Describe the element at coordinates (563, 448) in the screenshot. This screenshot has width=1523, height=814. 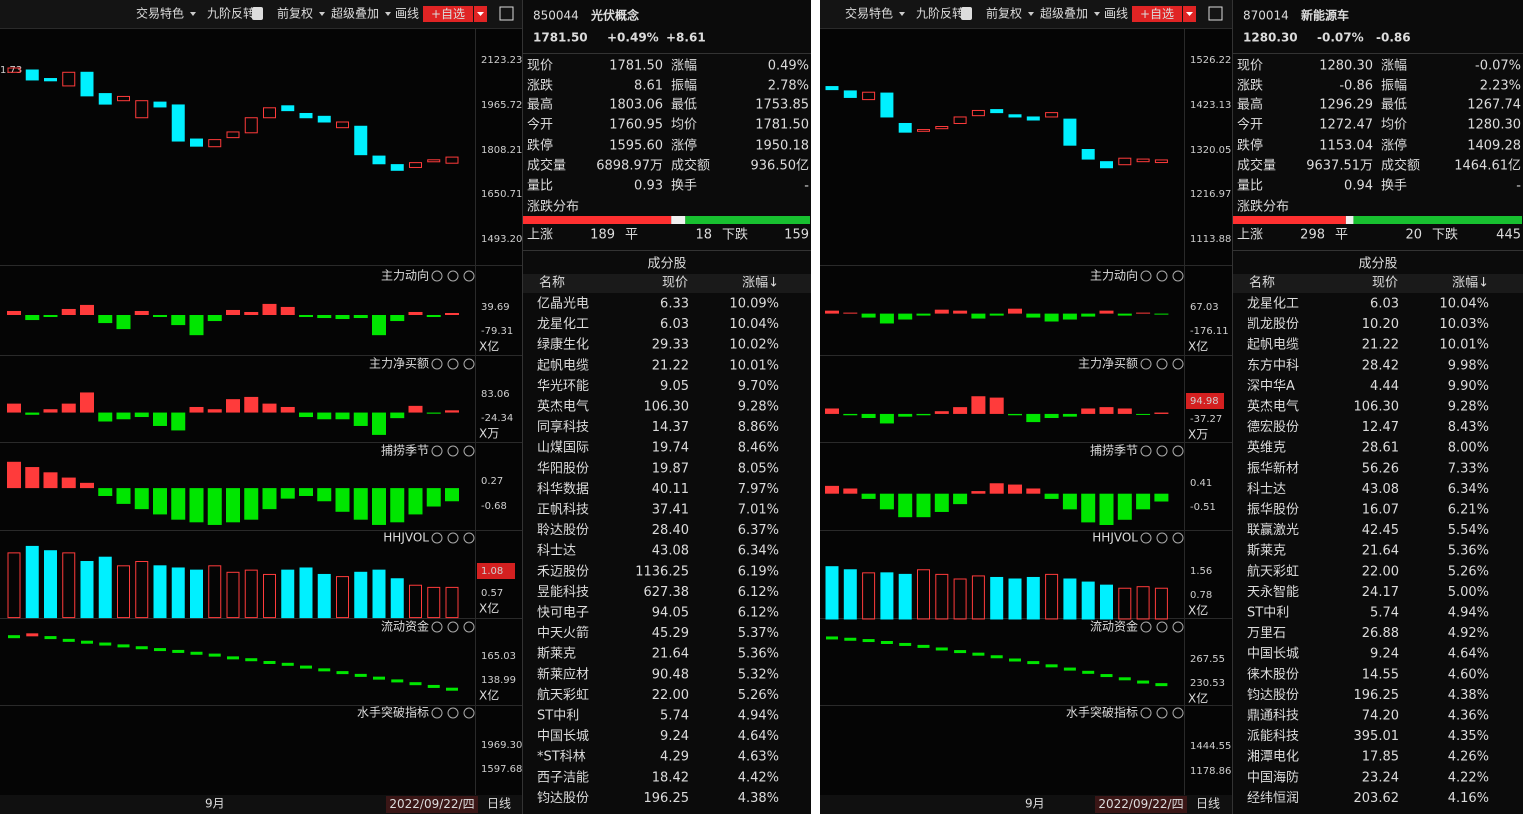
I see `stock-name: 山煤国际` at that location.